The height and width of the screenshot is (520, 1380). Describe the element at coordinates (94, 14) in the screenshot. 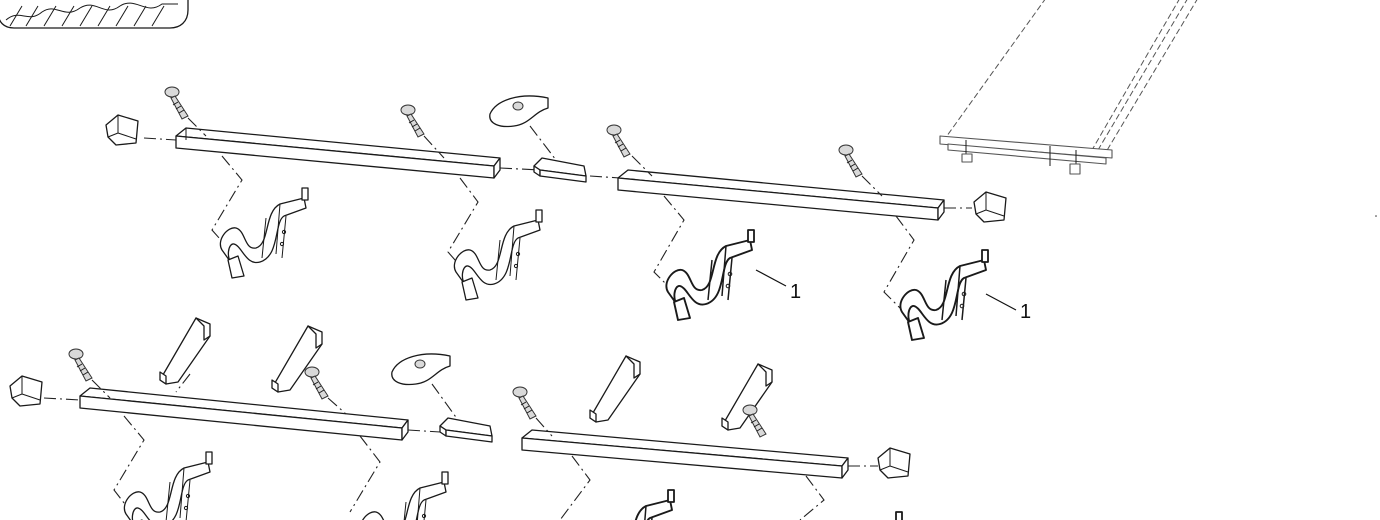

I see `roof-tile-icon` at that location.